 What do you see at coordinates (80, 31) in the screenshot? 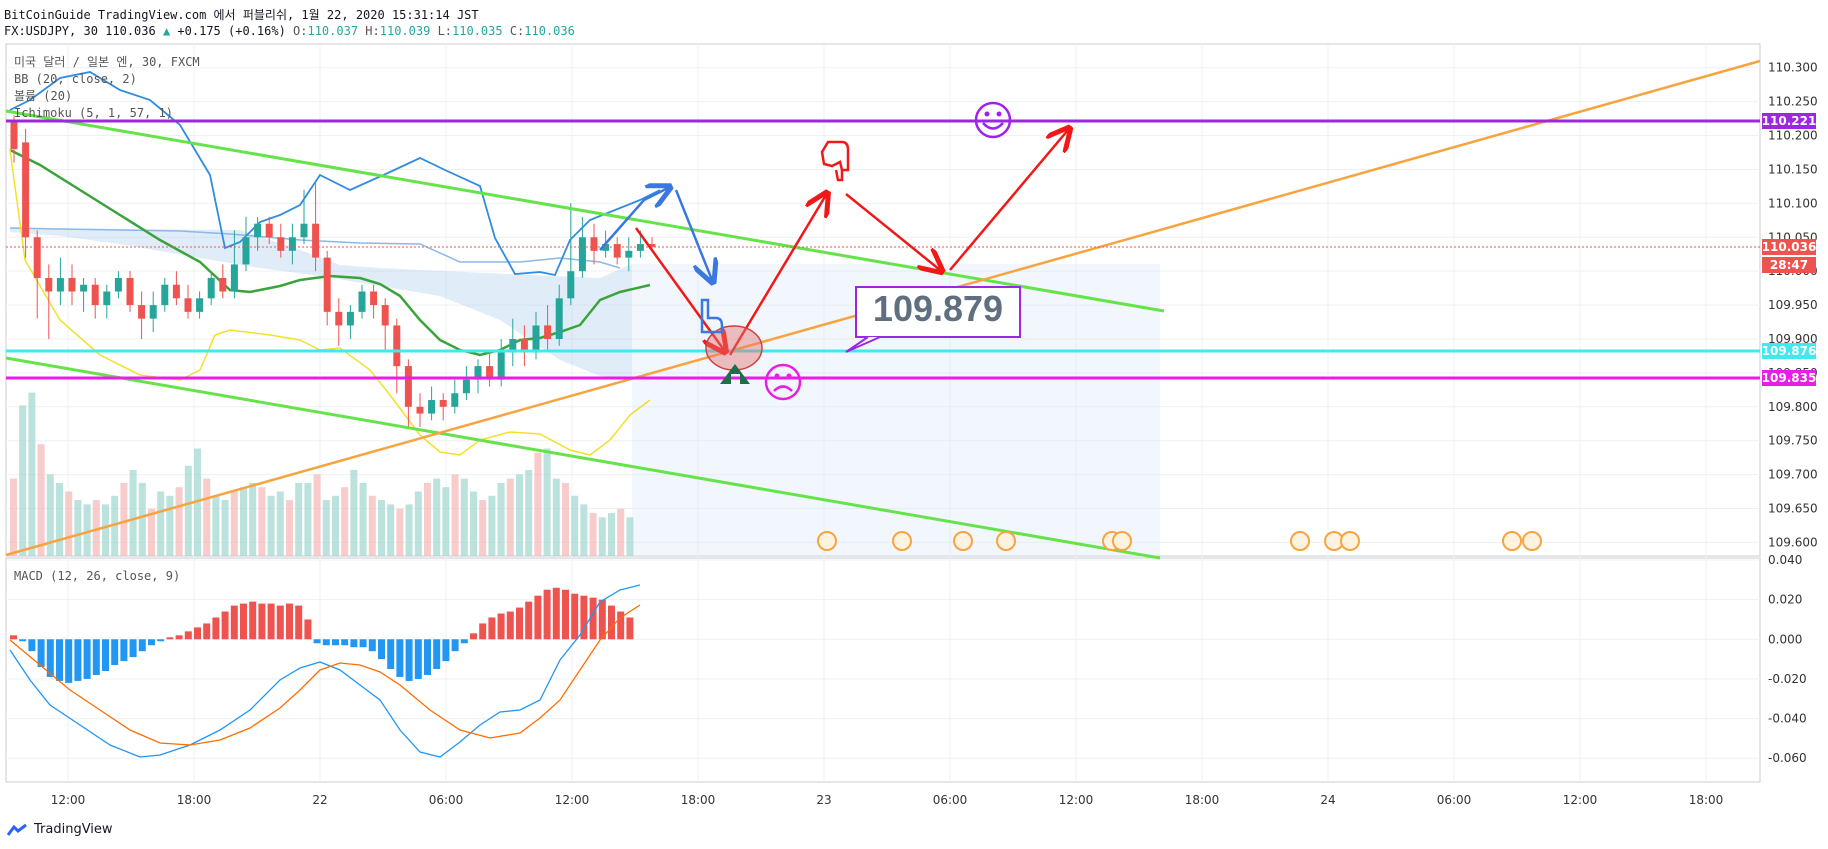
I see `symbol-price: FX:USDJPY, 30 110.036` at bounding box center [80, 31].